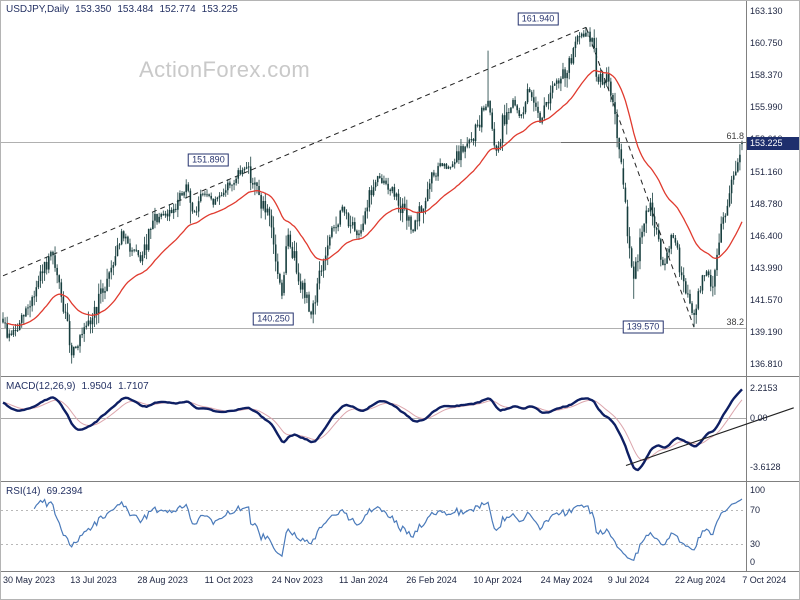 The height and width of the screenshot is (600, 800). I want to click on macd-signal-value: 1.7107, so click(133, 386).